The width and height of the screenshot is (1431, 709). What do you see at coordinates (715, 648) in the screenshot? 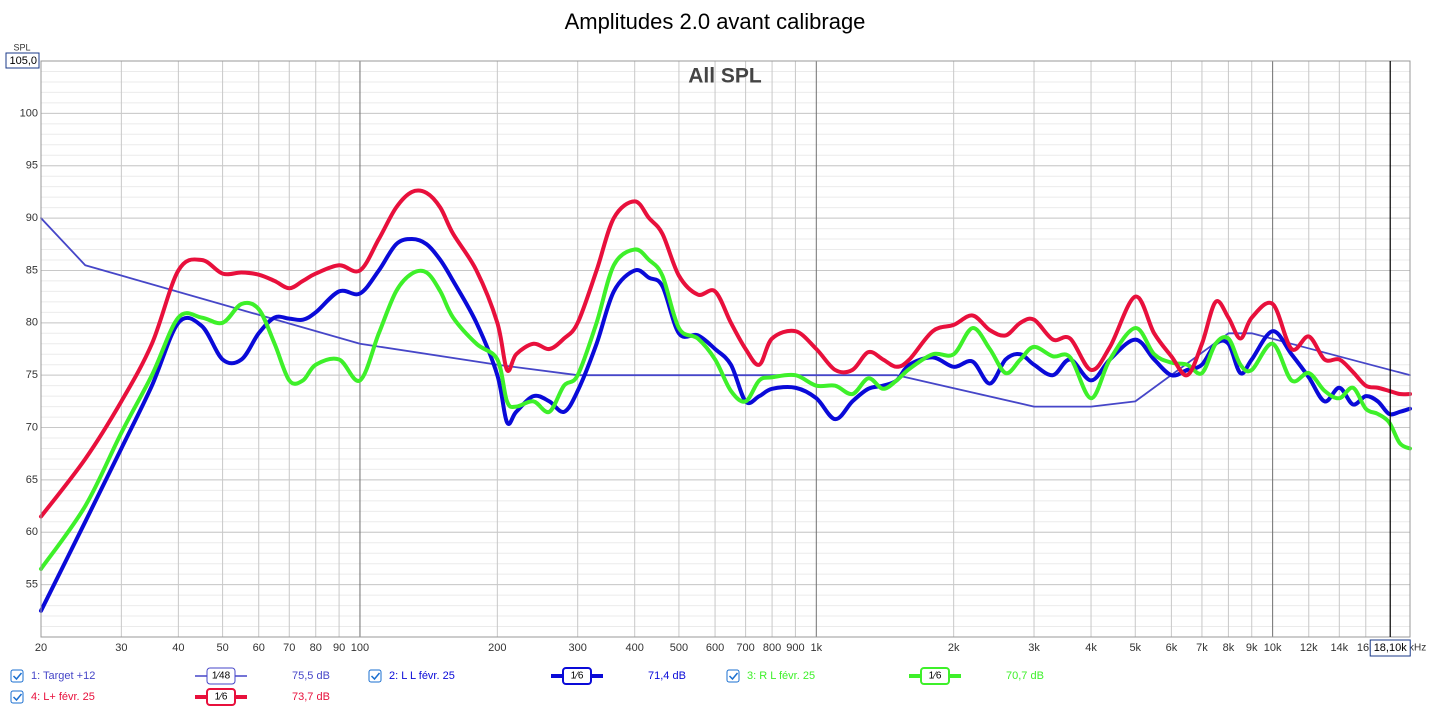
I see `x-tick-label: 600` at bounding box center [715, 648].